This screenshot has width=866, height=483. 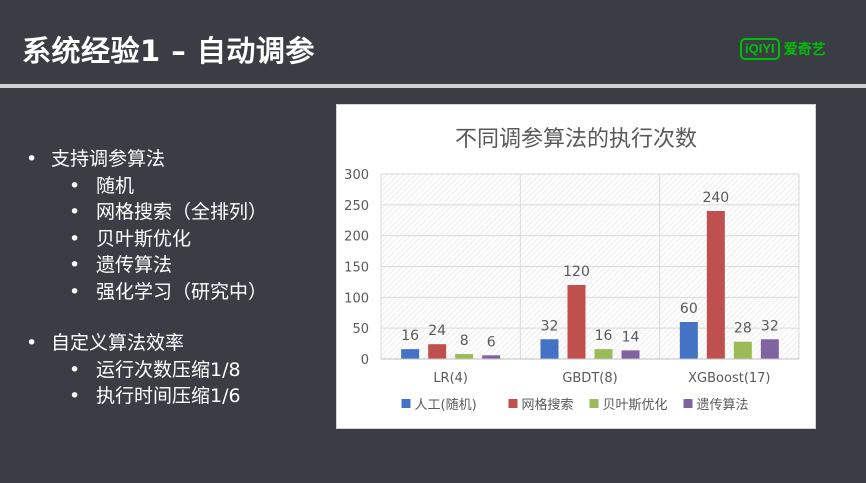 I want to click on slide-title: 系统经验1 – 自动调参, so click(x=168, y=51).